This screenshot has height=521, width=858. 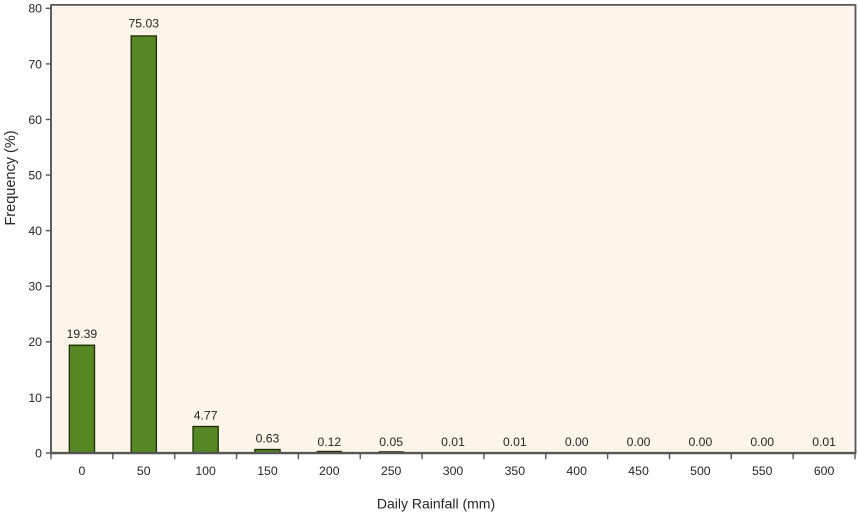 What do you see at coordinates (35, 231) in the screenshot?
I see `svg-text: 40` at bounding box center [35, 231].